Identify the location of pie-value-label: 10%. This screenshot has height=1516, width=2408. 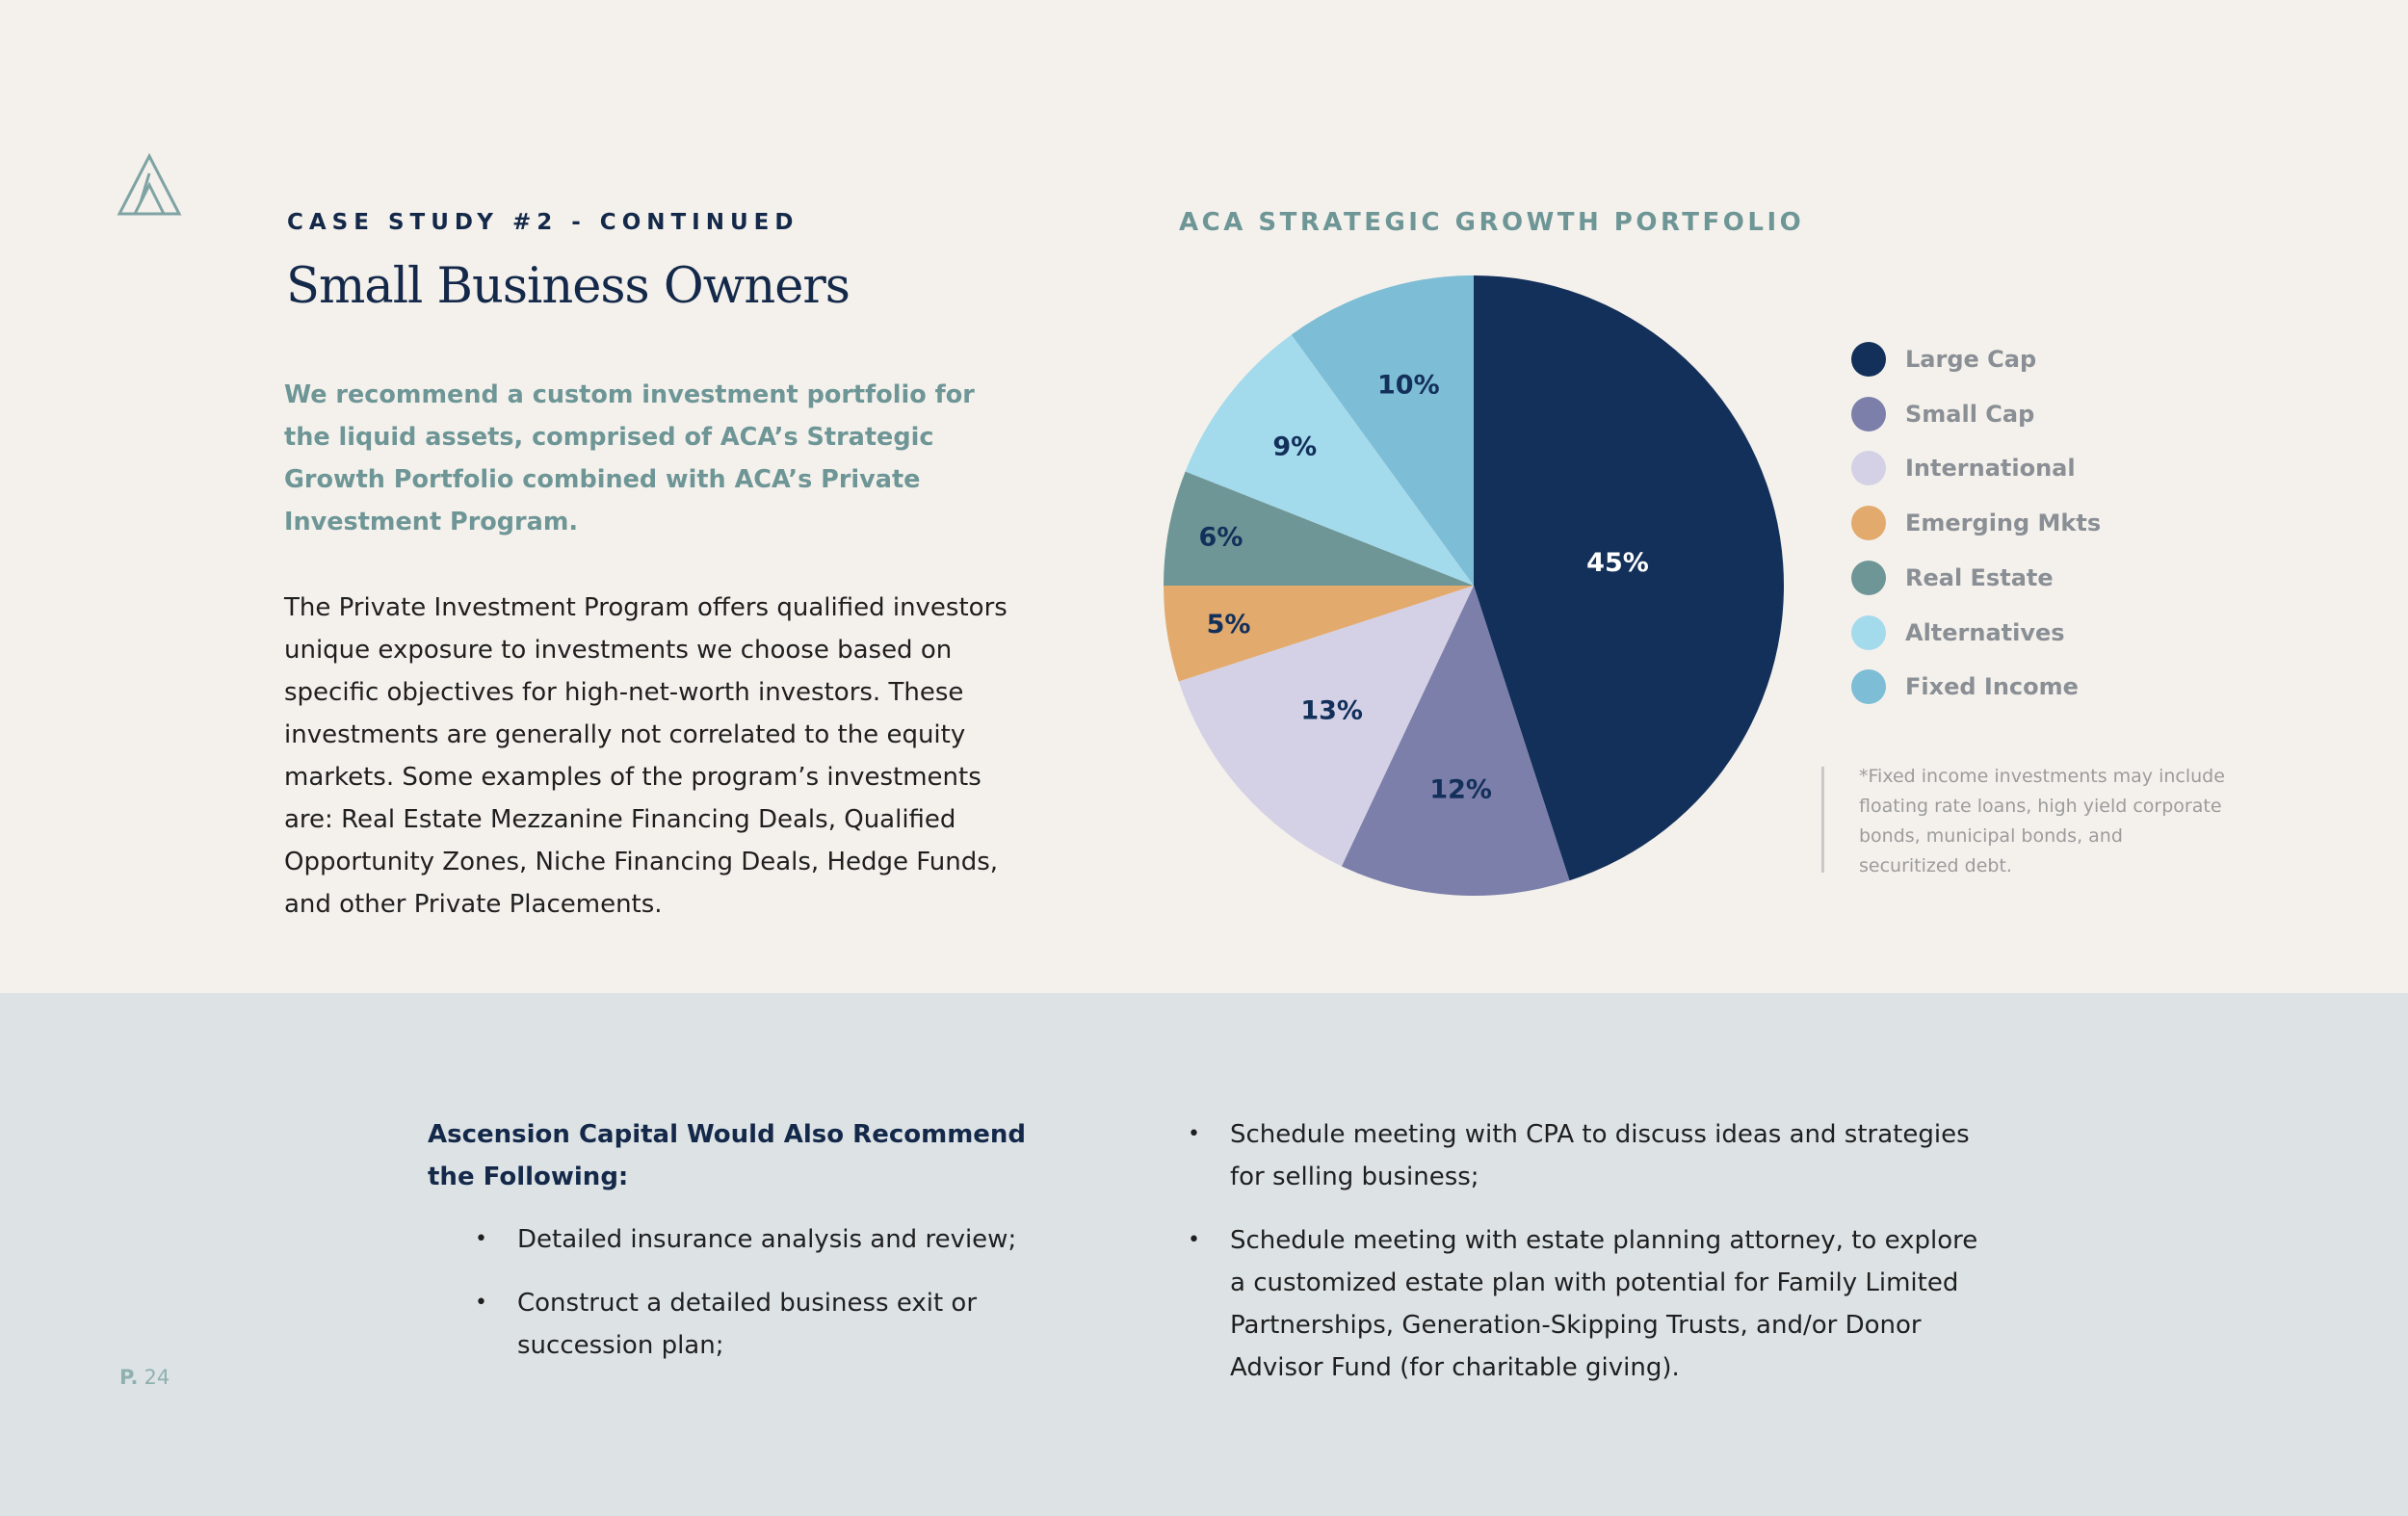
(1408, 385).